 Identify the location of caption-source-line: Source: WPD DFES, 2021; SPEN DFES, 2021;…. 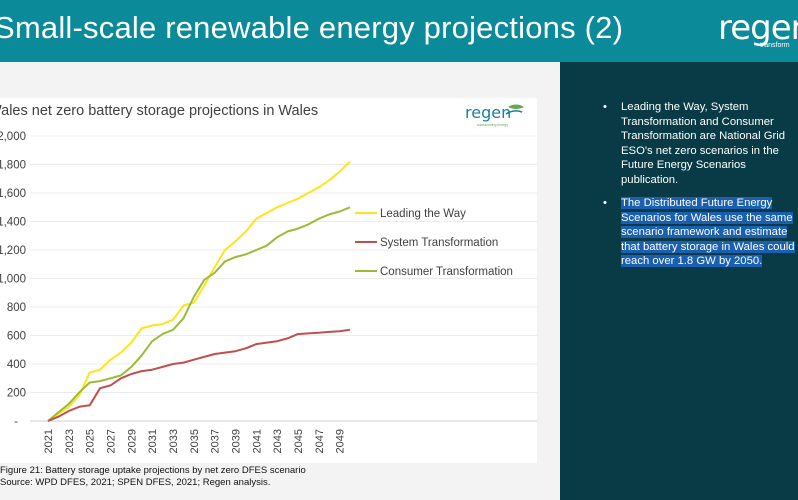
(135, 482).